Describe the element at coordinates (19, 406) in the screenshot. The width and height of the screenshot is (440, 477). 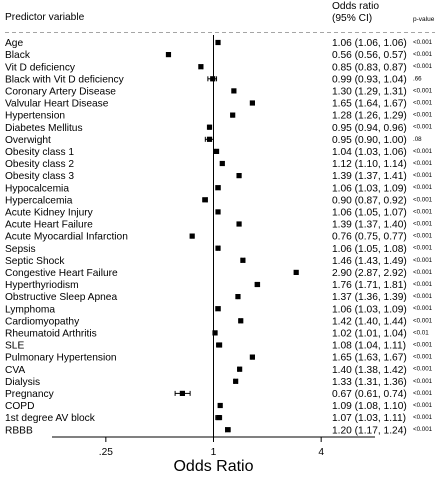
I see `row-label: COPD` at that location.